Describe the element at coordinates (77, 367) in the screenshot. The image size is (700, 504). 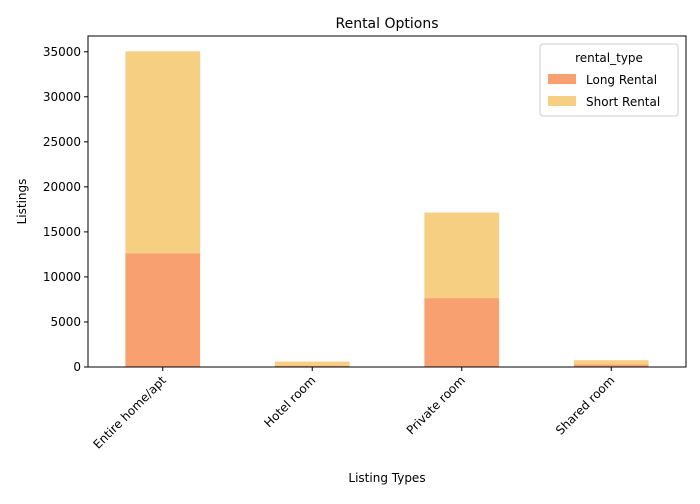
I see `y-tick-label: 0` at that location.